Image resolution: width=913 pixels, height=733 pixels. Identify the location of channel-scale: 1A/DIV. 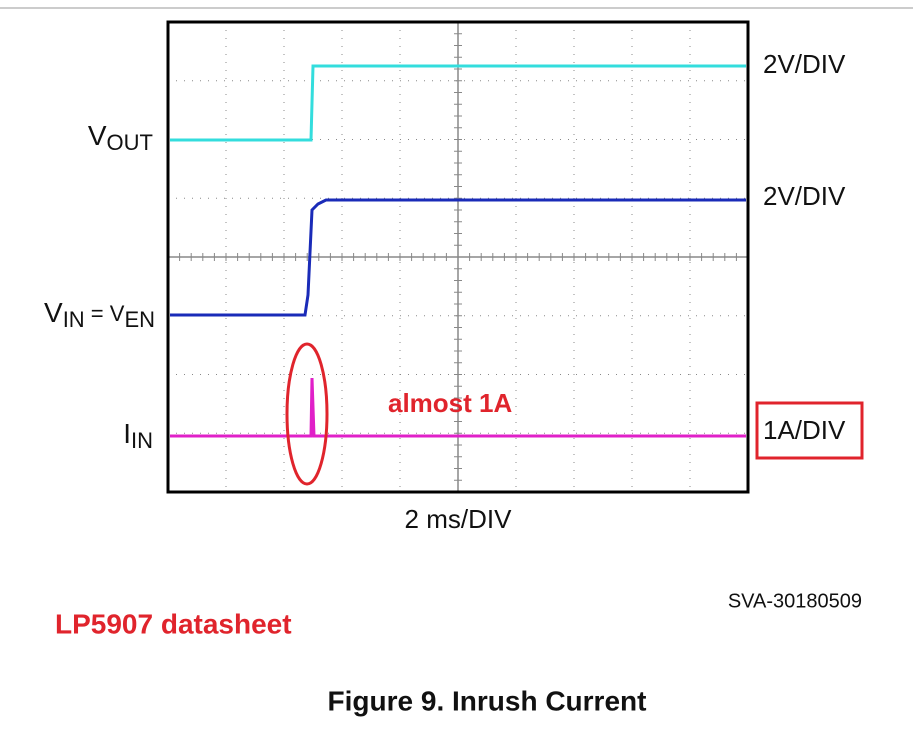
(804, 430).